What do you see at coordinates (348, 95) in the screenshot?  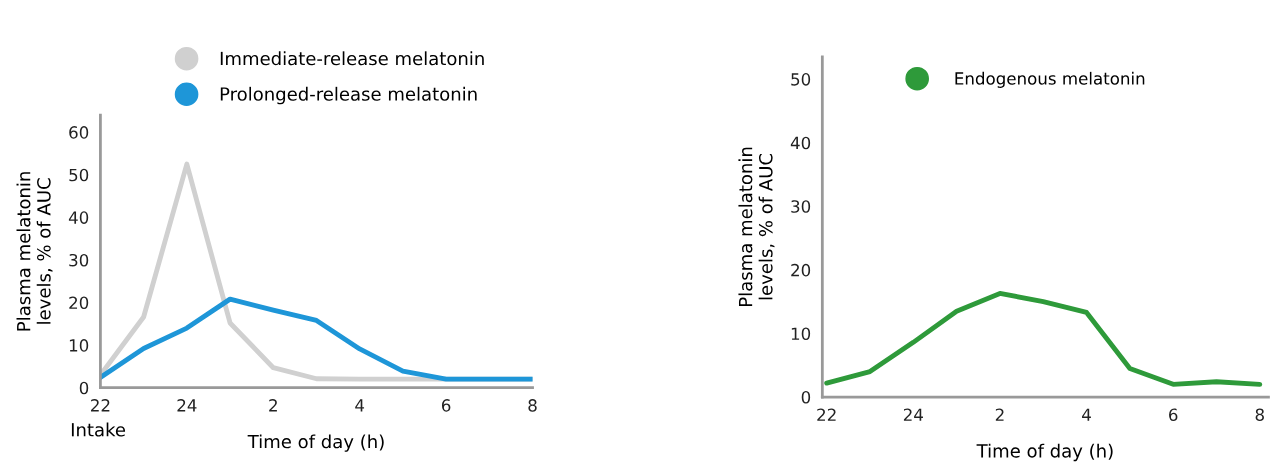 I see `legend-label: Prolonged-release melatonin` at bounding box center [348, 95].